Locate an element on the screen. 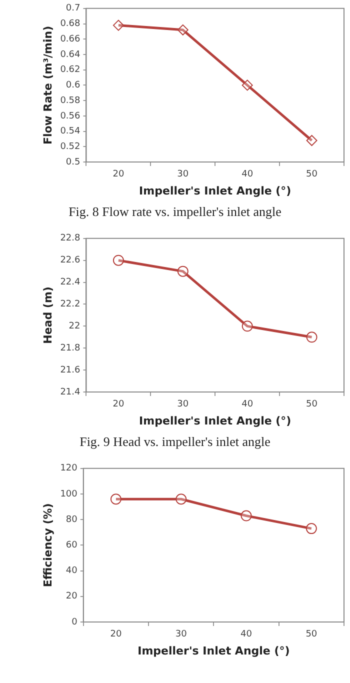  y-tick-label: 40 is located at coordinates (72, 571).